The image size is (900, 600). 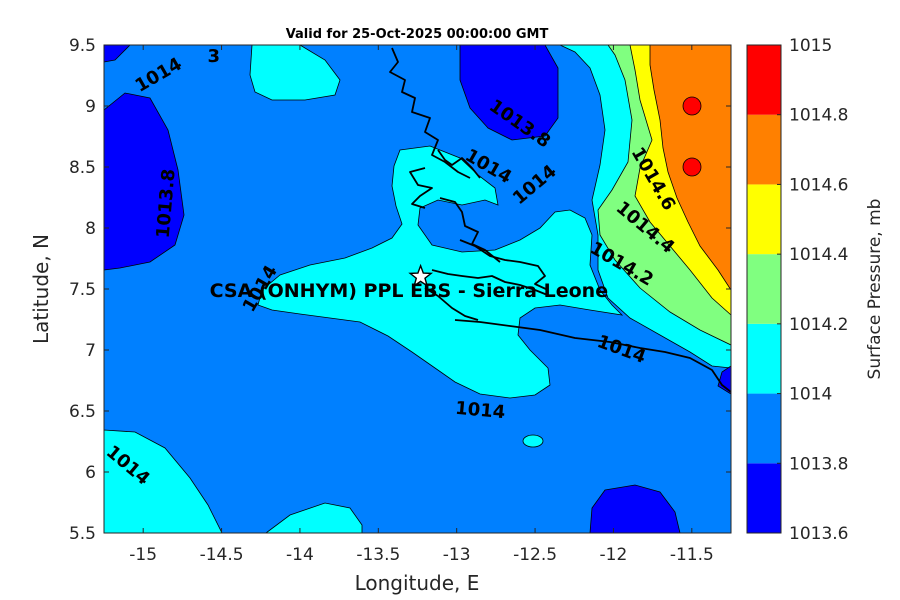 What do you see at coordinates (41, 289) in the screenshot?
I see `y-axis-title: Latitude, N` at bounding box center [41, 289].